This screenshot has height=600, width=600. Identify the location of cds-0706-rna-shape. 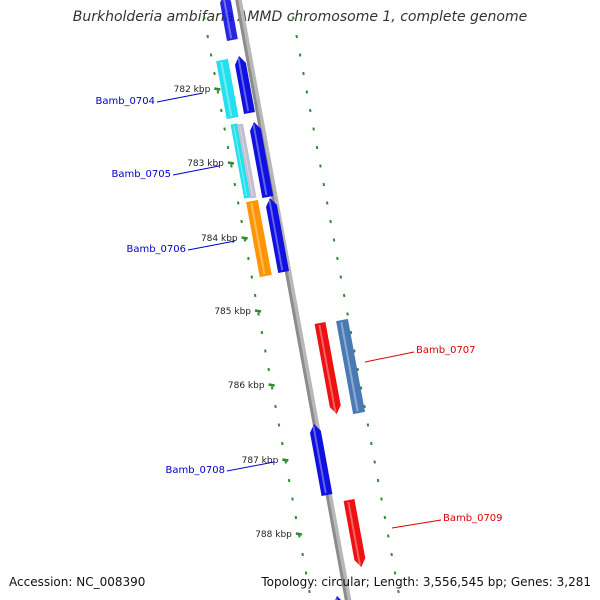
(259, 238).